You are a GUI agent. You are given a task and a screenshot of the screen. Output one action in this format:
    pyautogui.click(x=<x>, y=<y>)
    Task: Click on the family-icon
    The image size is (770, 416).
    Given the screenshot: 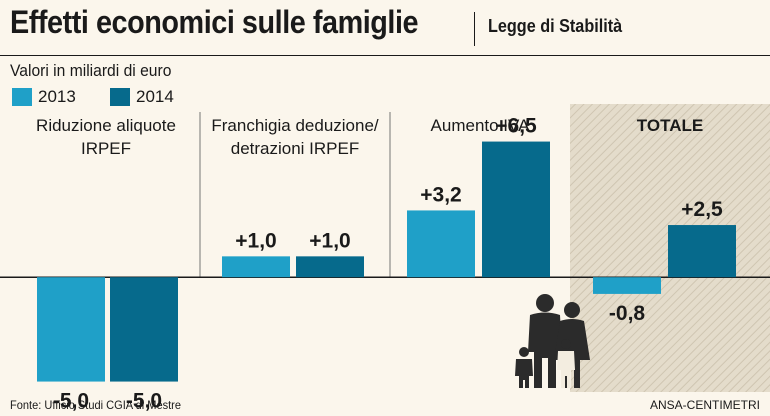 What is the action you would take?
    pyautogui.click(x=552, y=341)
    